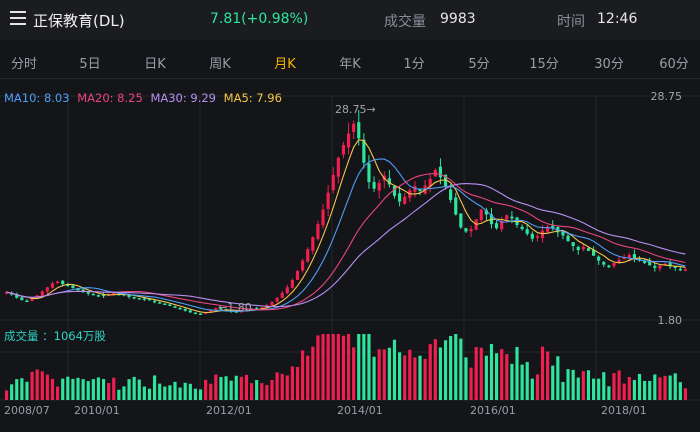  I want to click on stock-title: 正保教育(DL), so click(79, 21).